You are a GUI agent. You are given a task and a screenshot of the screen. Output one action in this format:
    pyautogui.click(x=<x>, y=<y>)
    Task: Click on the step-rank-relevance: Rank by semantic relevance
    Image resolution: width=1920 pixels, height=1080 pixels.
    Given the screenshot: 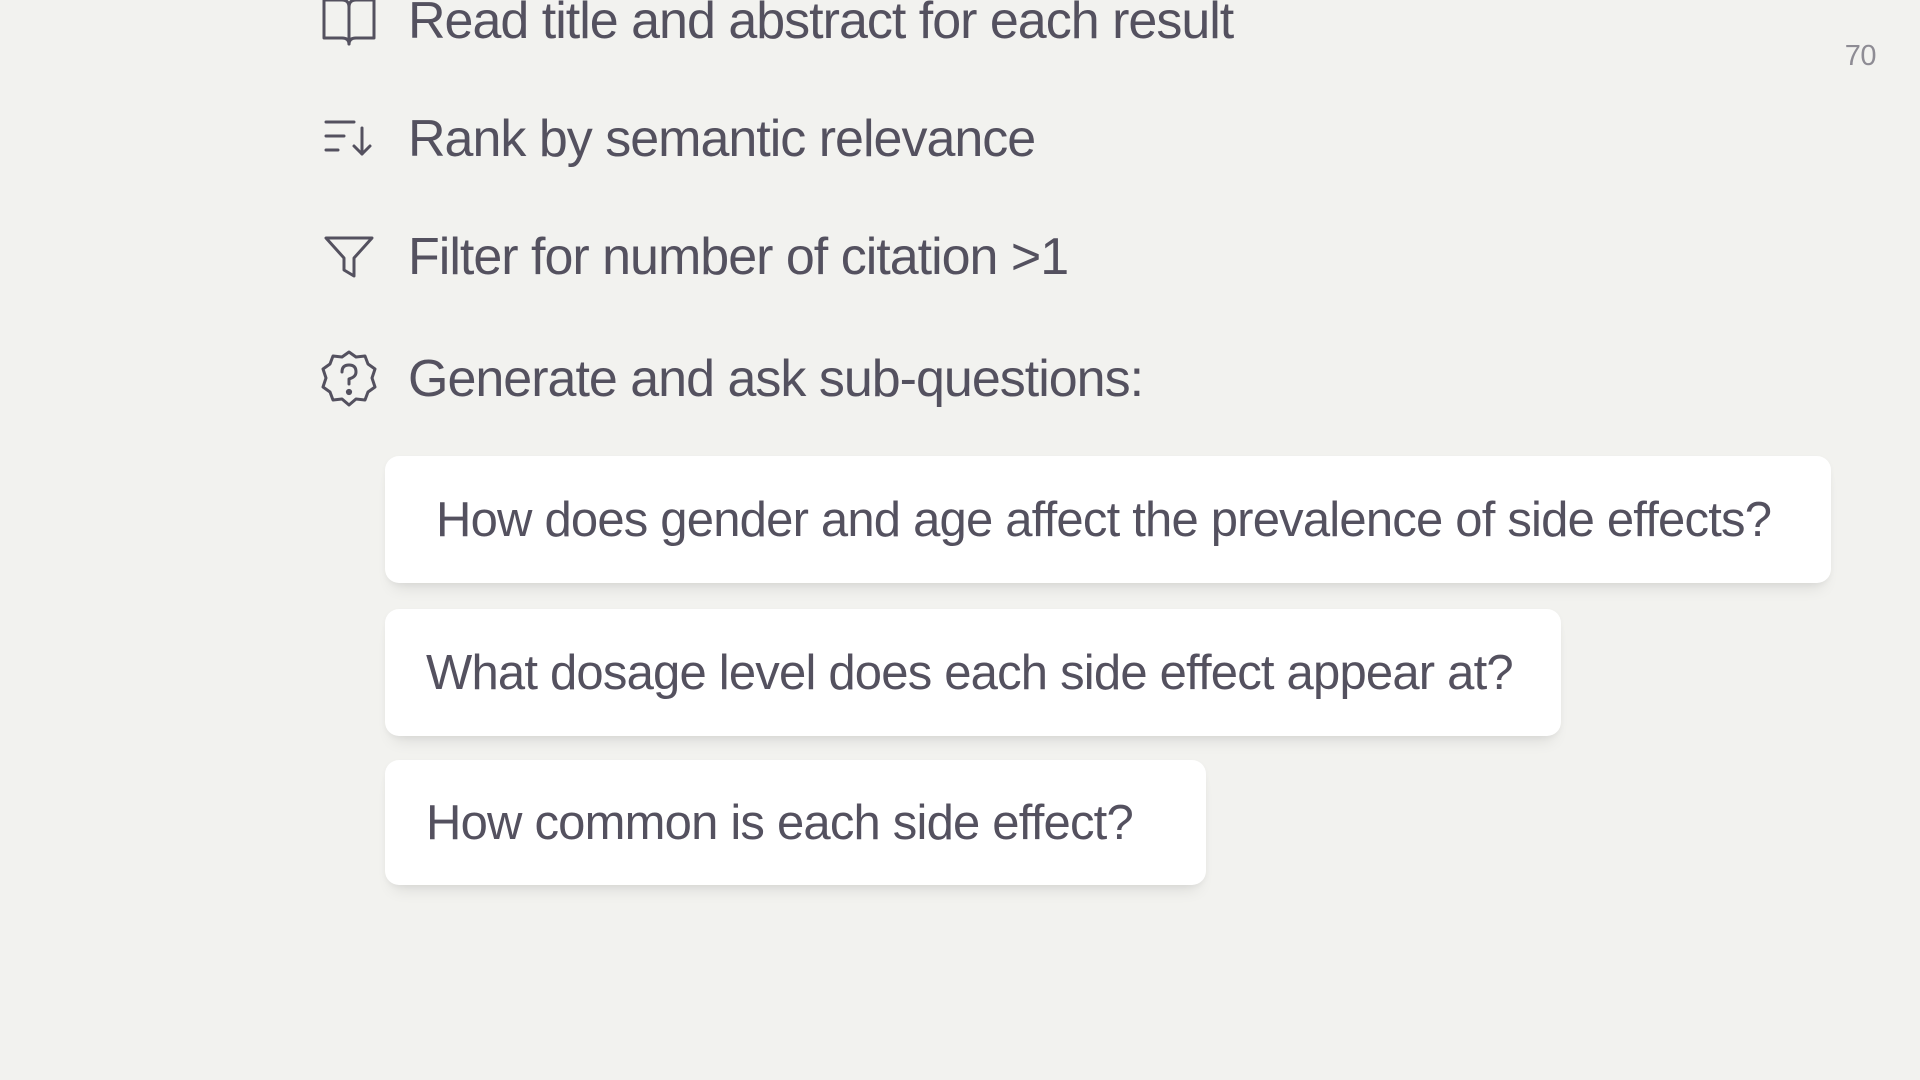 What is the action you would take?
    pyautogui.click(x=677, y=139)
    